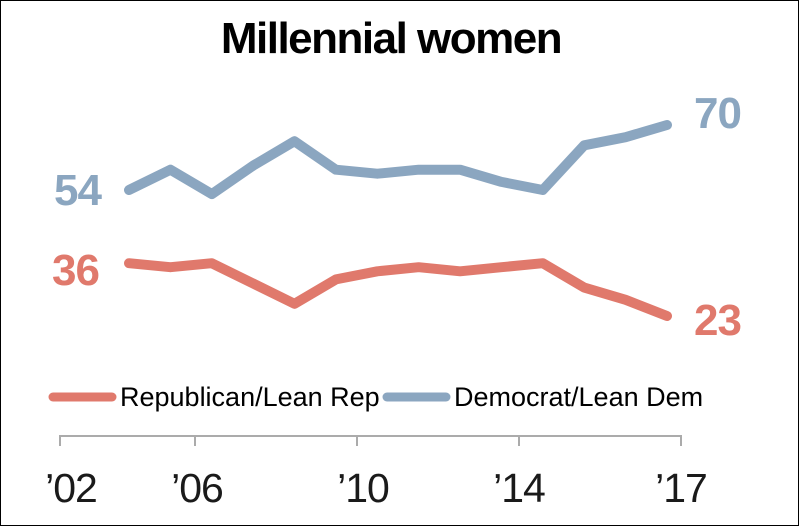 The width and height of the screenshot is (799, 527). I want to click on rep-end-value-label: 23, so click(717, 320).